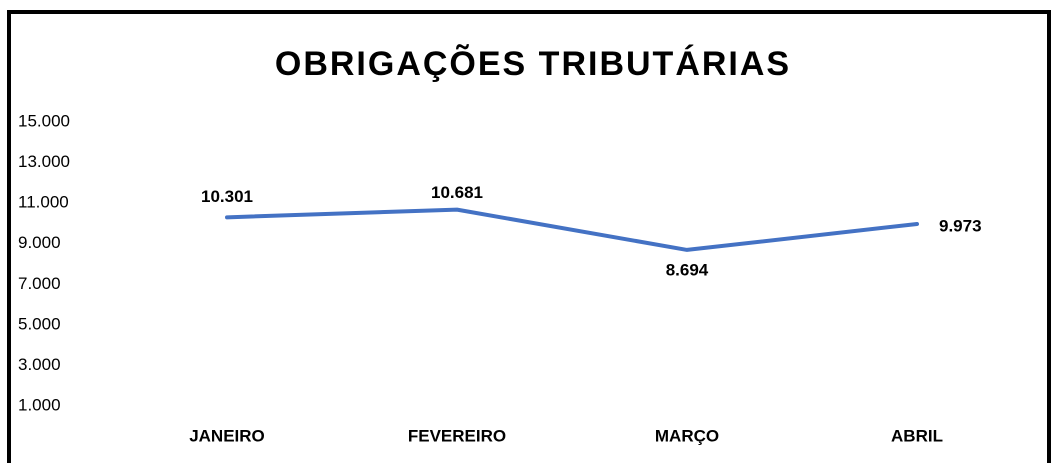 This screenshot has width=1056, height=463. Describe the element at coordinates (960, 225) in the screenshot. I see `data-label: 9.973` at that location.